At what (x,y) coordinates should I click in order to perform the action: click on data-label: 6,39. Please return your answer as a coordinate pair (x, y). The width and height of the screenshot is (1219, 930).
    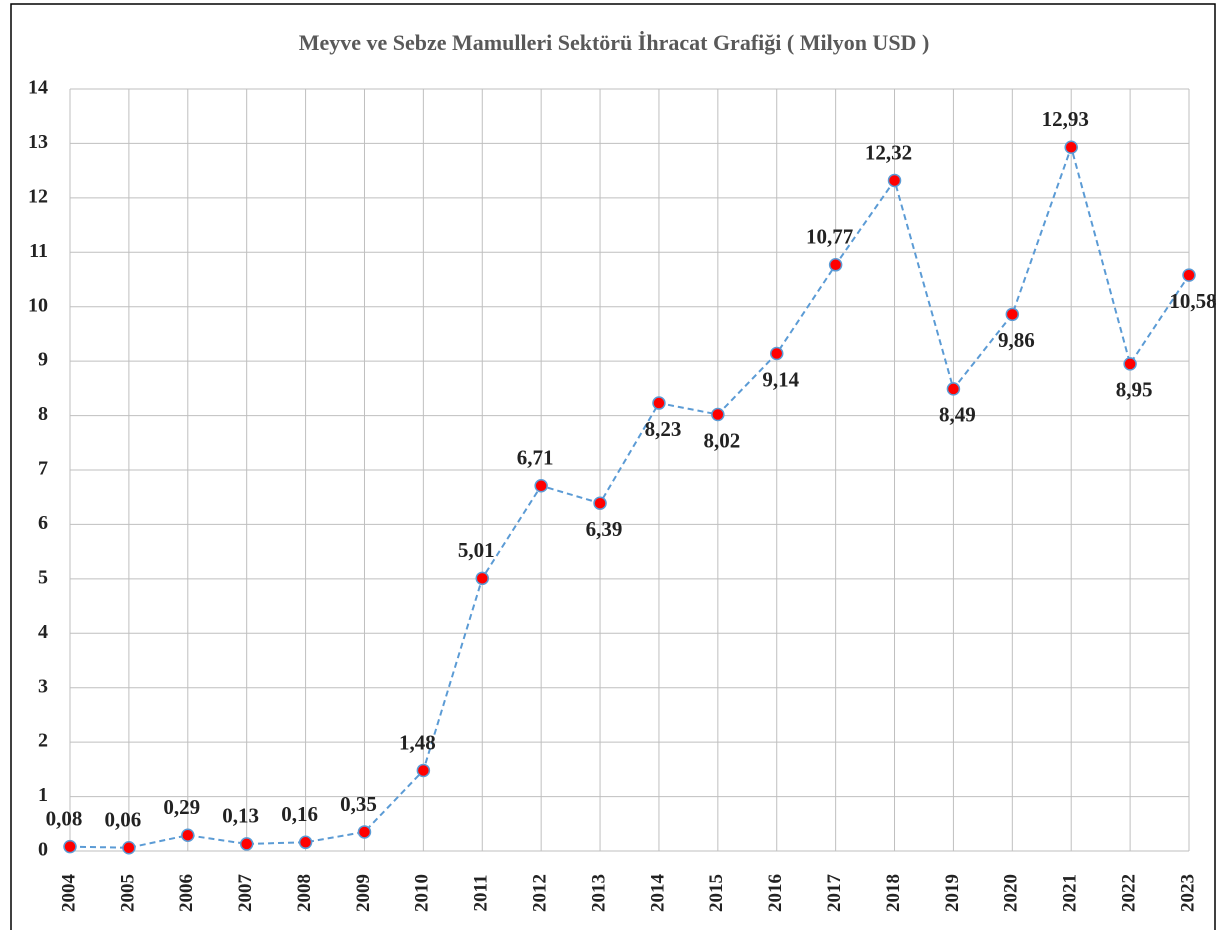
    Looking at the image, I should click on (604, 529).